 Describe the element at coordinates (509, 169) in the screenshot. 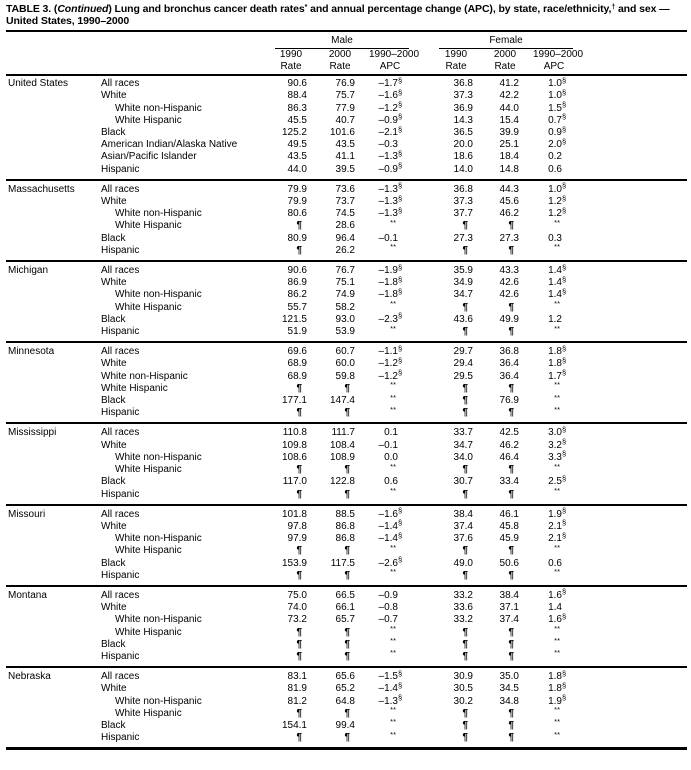

I see `female-2000-rate: 14.8` at that location.